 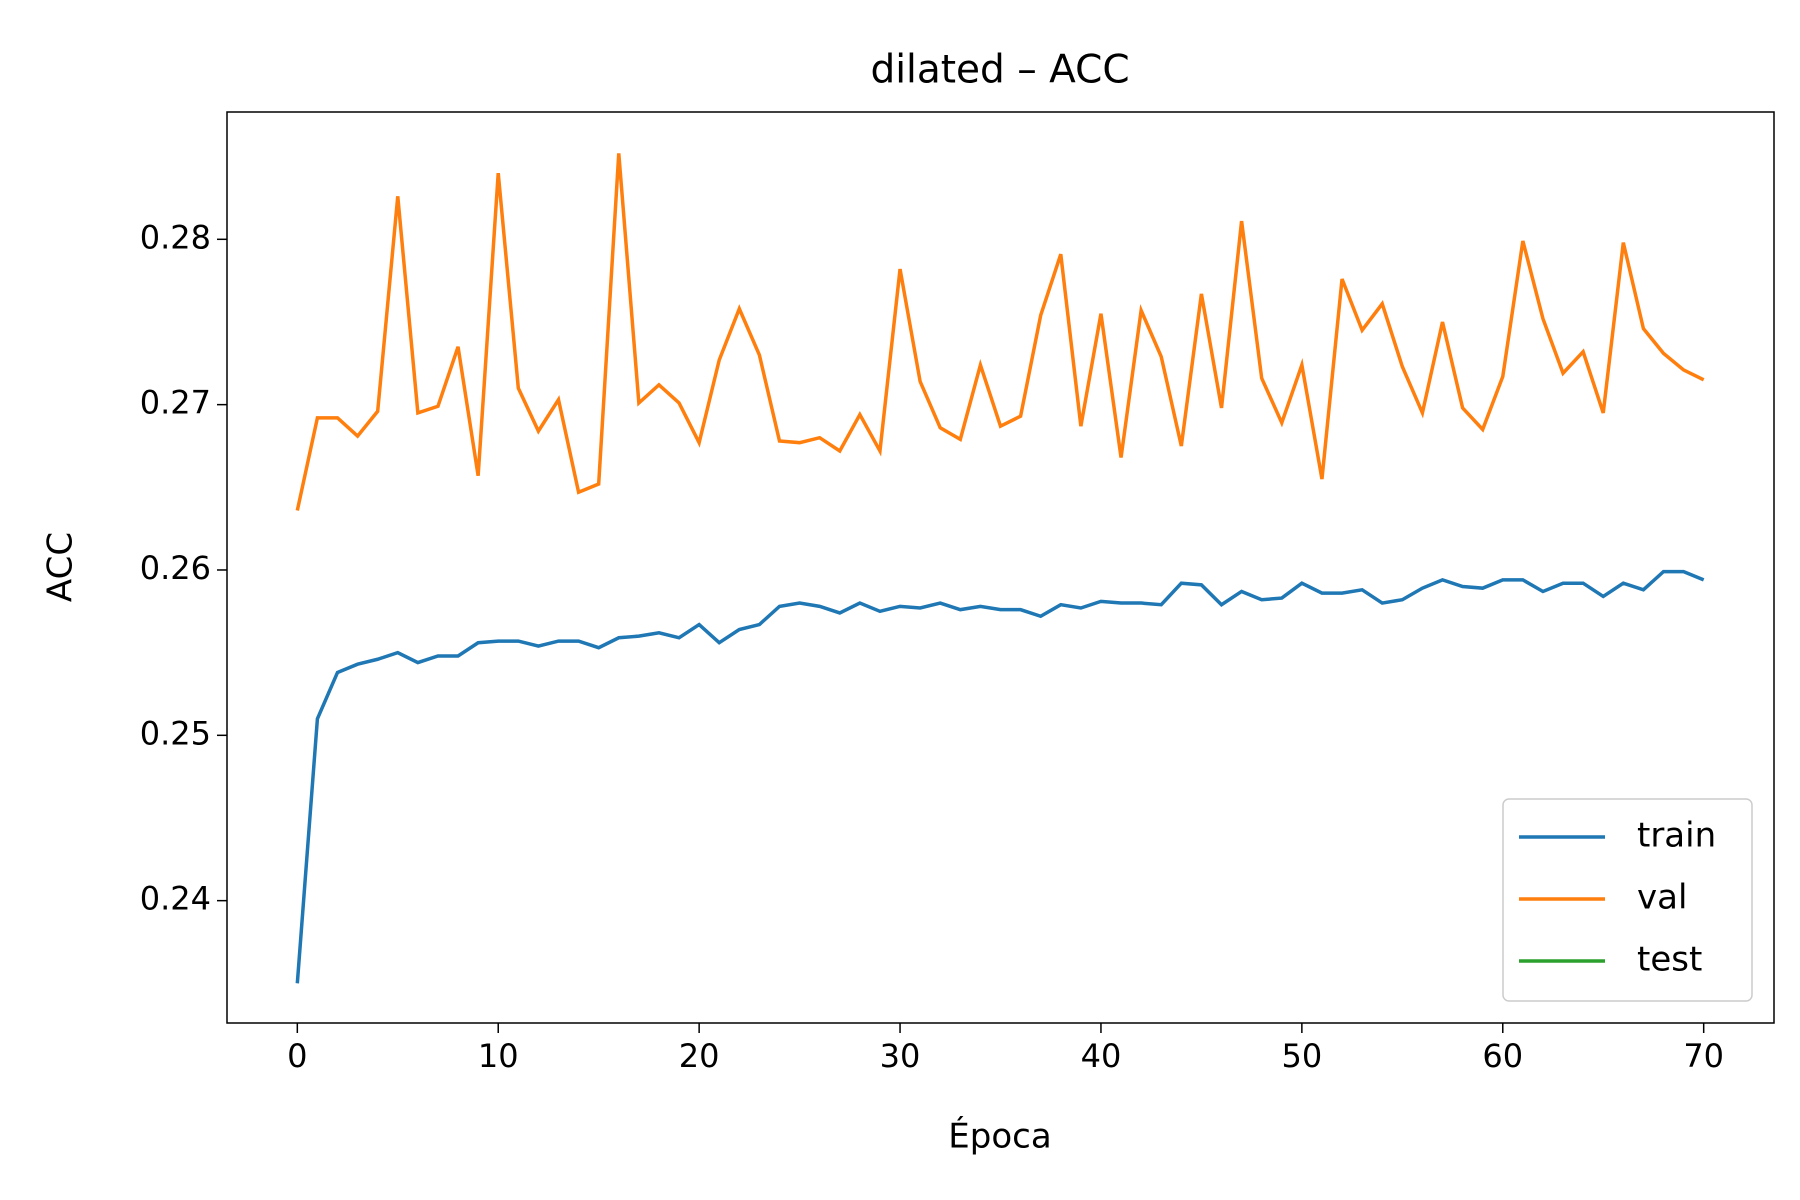 What do you see at coordinates (61, 567) in the screenshot?
I see `y-axis-label: ACC` at bounding box center [61, 567].